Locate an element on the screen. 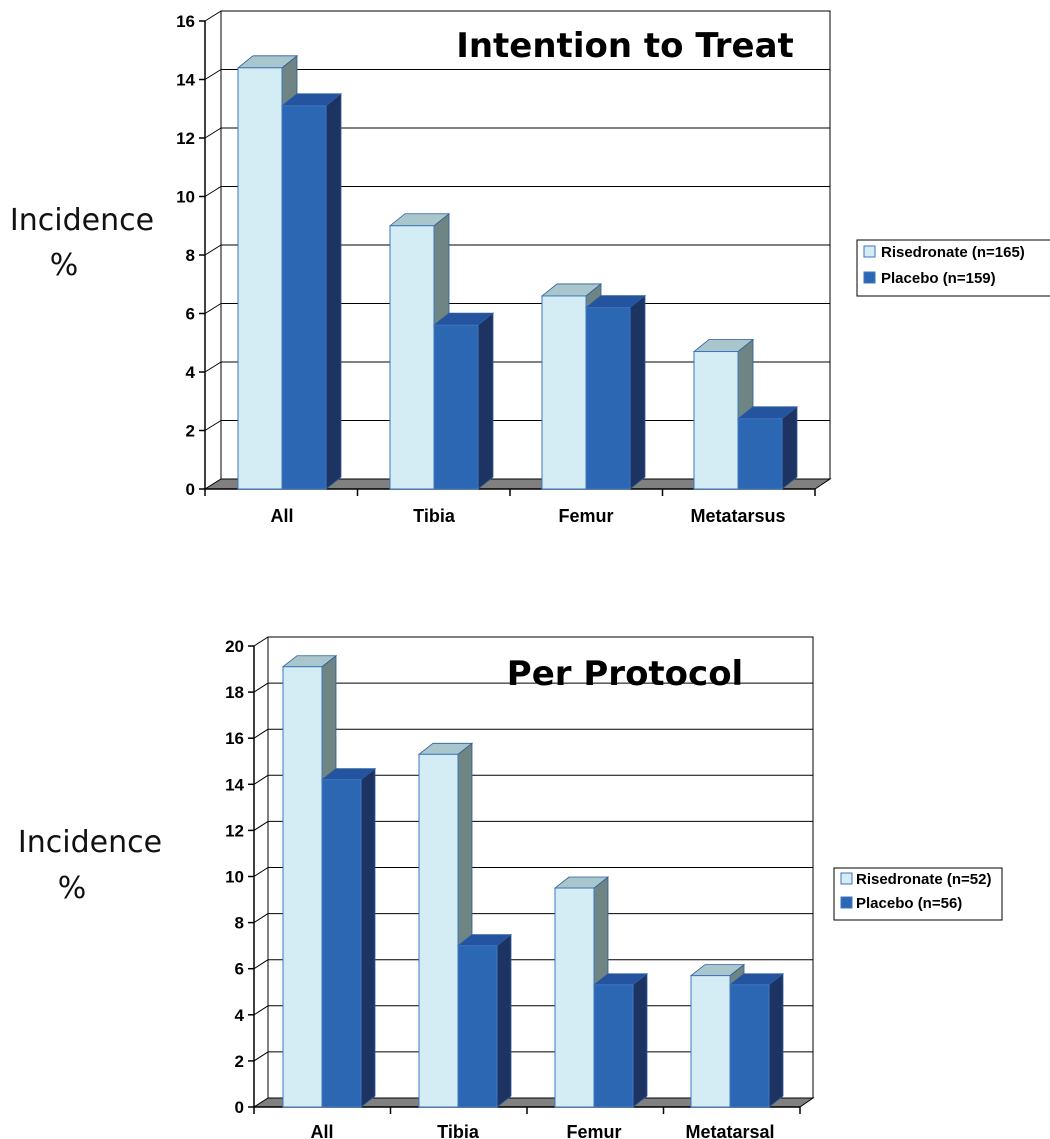 This screenshot has height=1139, width=1050. legend-entry: Placebo (n=56) is located at coordinates (909, 903).